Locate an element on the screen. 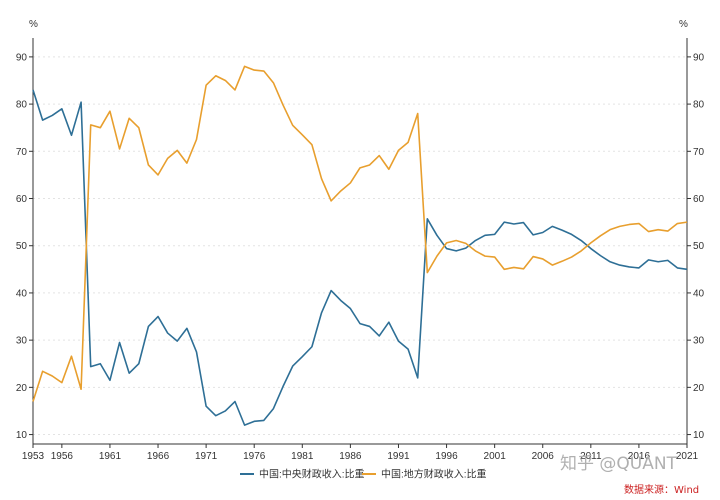  y-tick-label-left-30: 30 is located at coordinates (22, 341).